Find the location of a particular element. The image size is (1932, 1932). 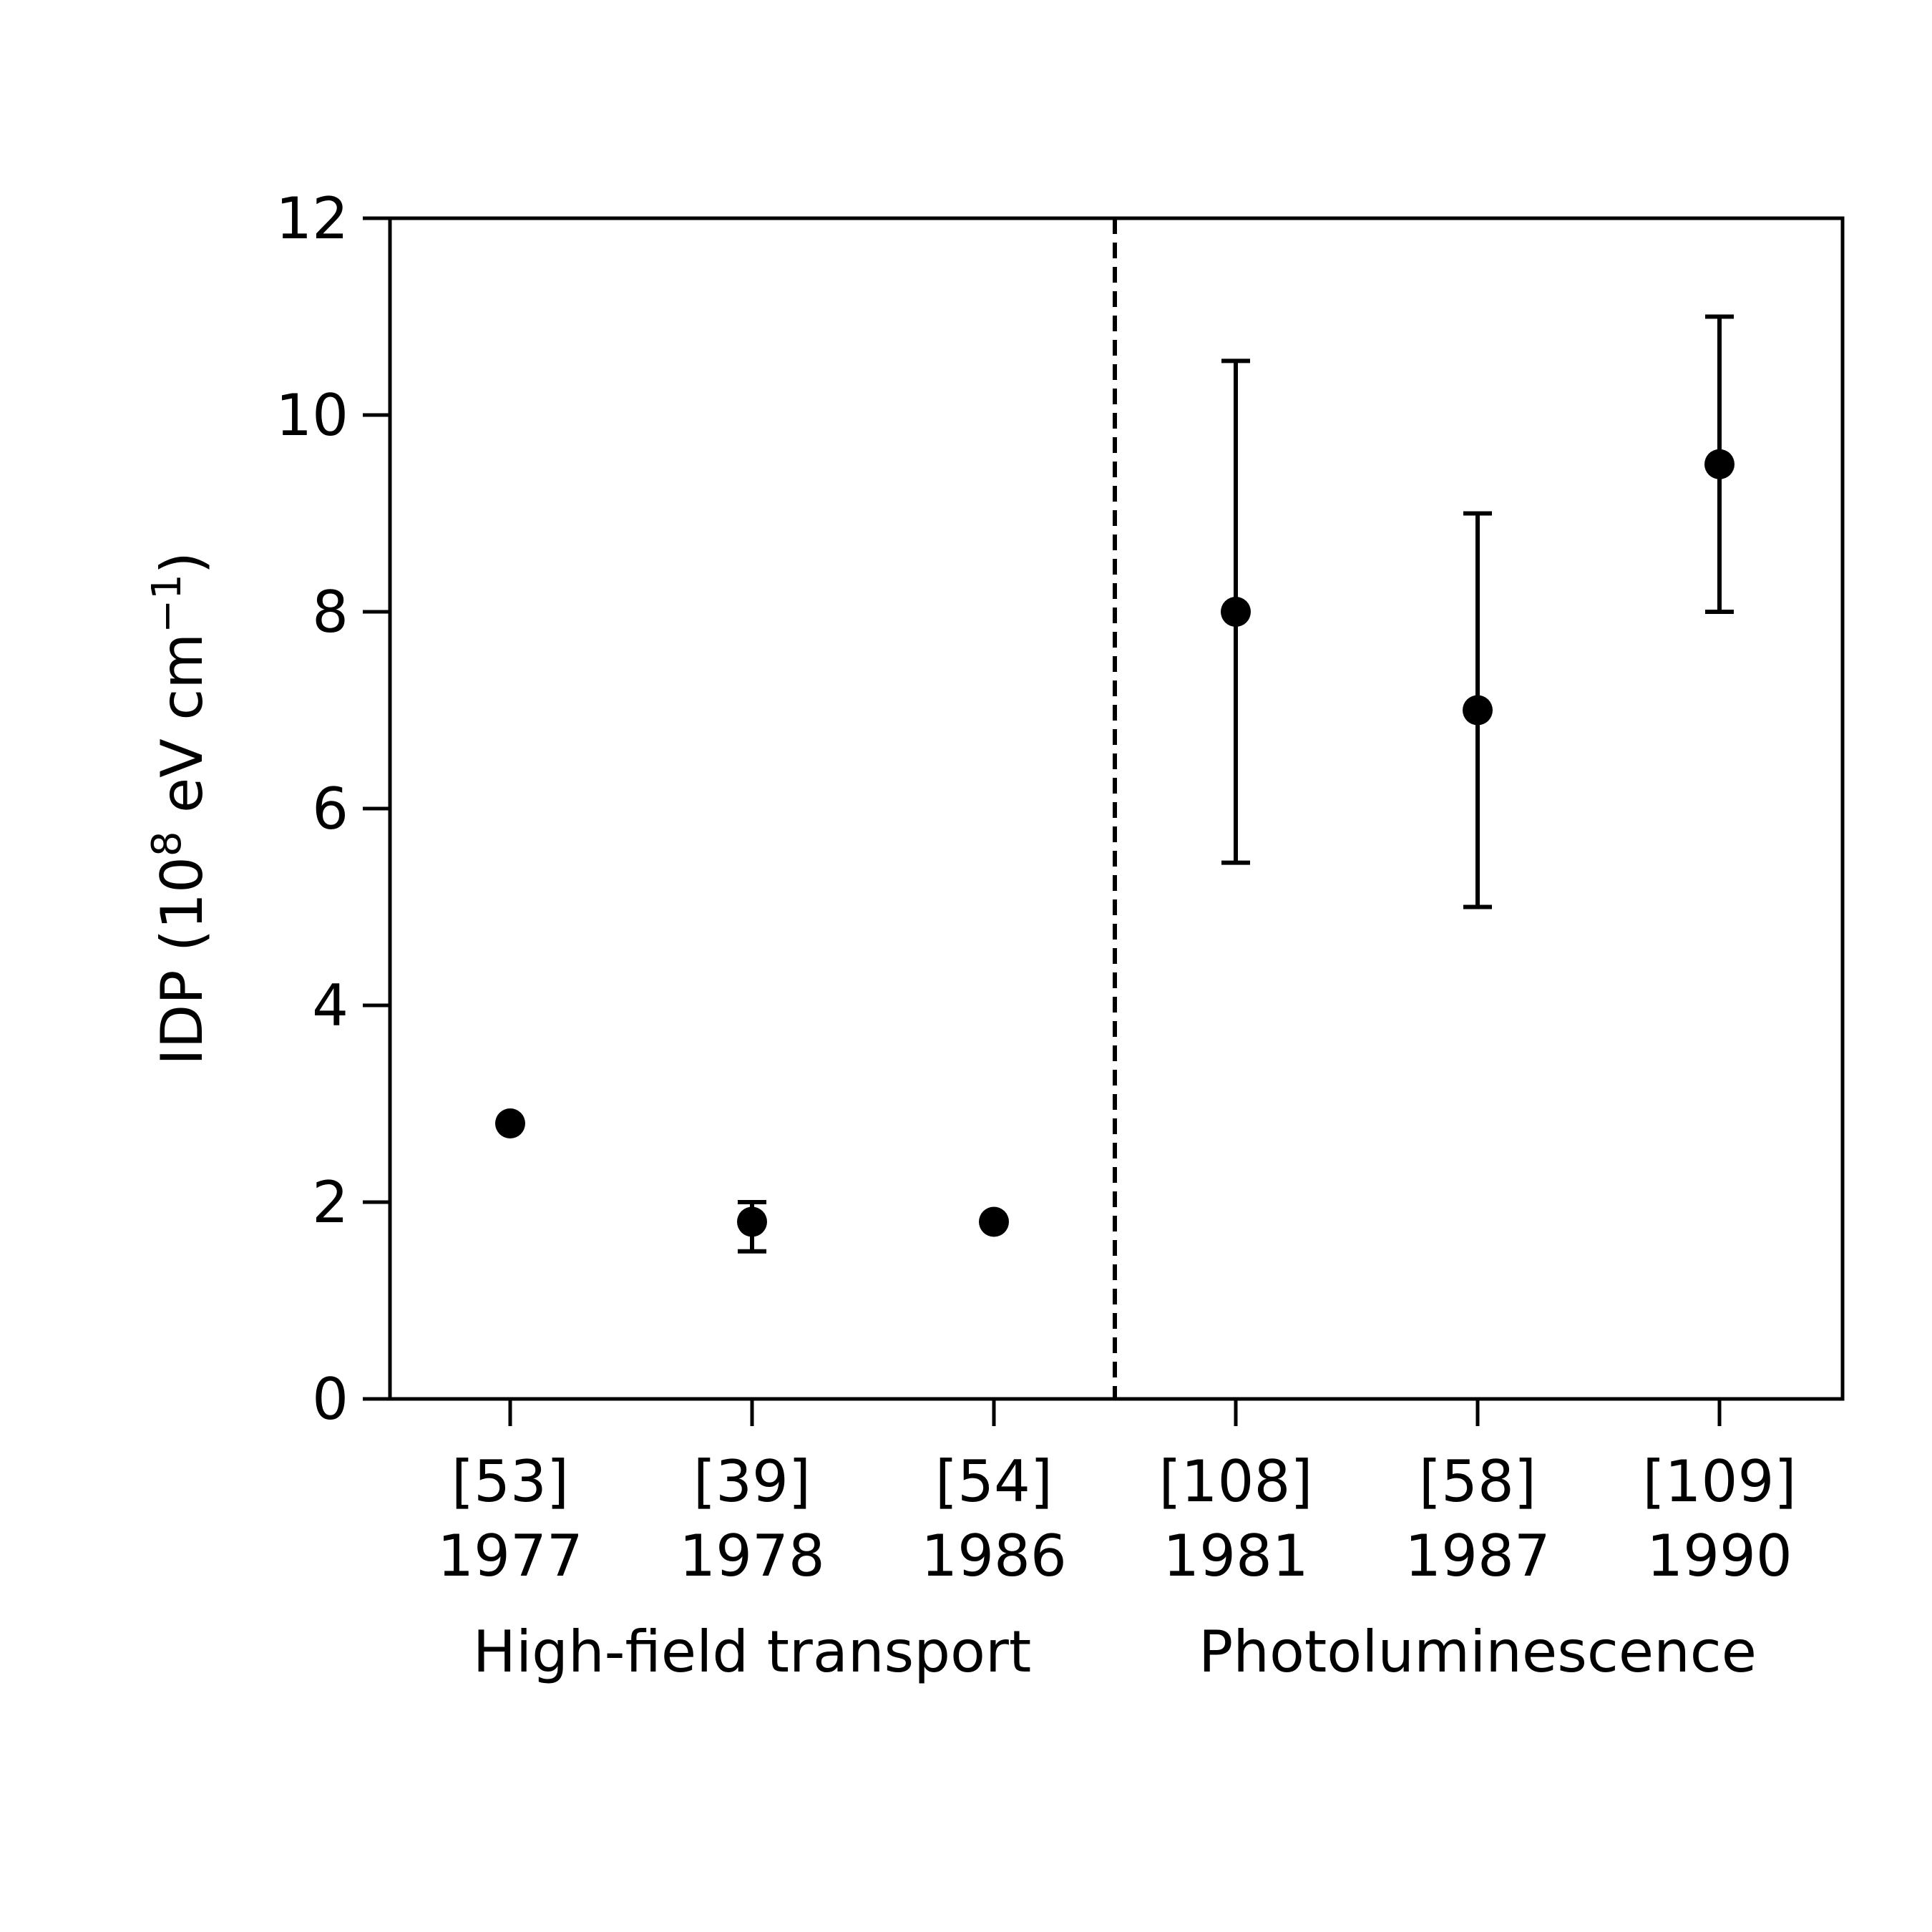

y-axis-title-prefix: IDP (10 is located at coordinates (182, 961).